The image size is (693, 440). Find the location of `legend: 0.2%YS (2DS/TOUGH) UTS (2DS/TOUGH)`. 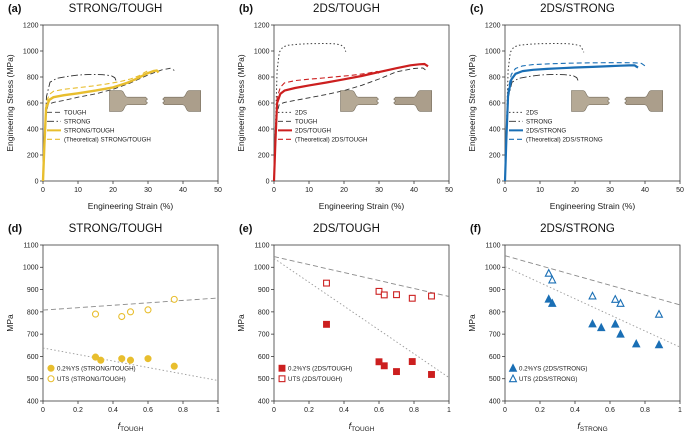

legend: 0.2%YS (2DS/TOUGH) UTS (2DS/TOUGH) is located at coordinates (315, 373).